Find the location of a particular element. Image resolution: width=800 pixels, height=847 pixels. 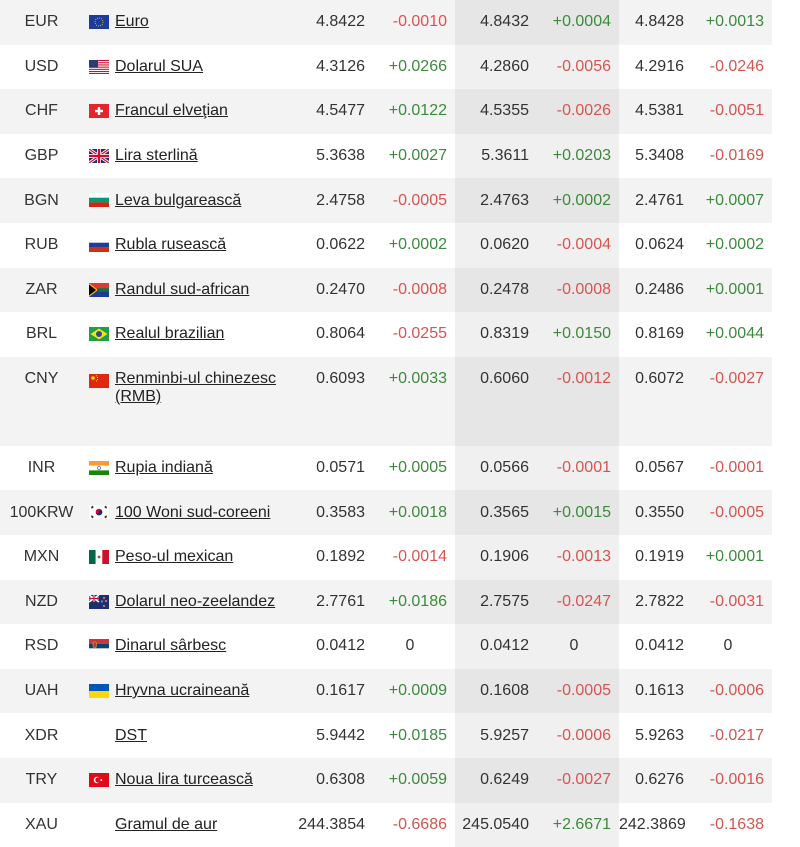

currency-name-link: Rupia indiană is located at coordinates (164, 467).